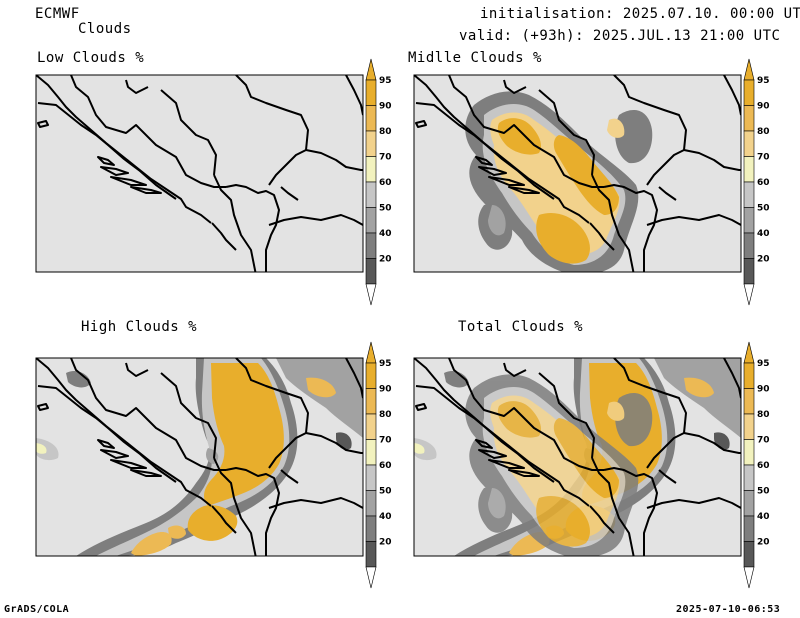  I want to click on panel-title-middle: Midlle Clouds %, so click(475, 58).